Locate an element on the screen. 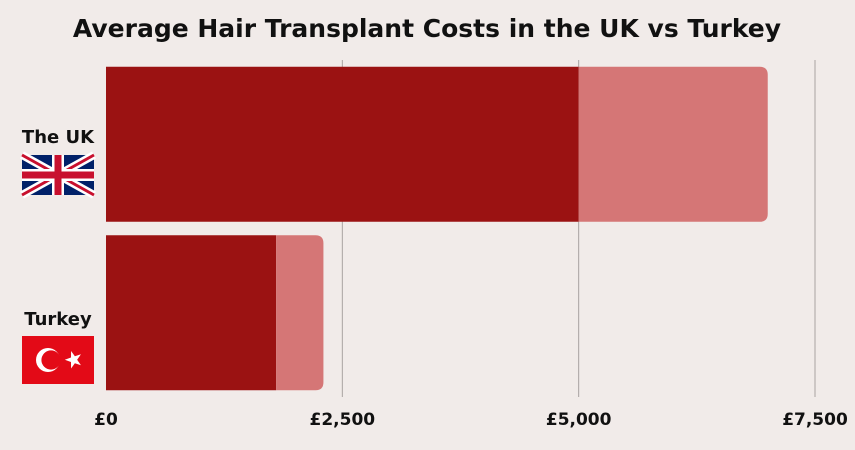 Image resolution: width=855 pixels, height=450 pixels. uk-flag is located at coordinates (58, 175).